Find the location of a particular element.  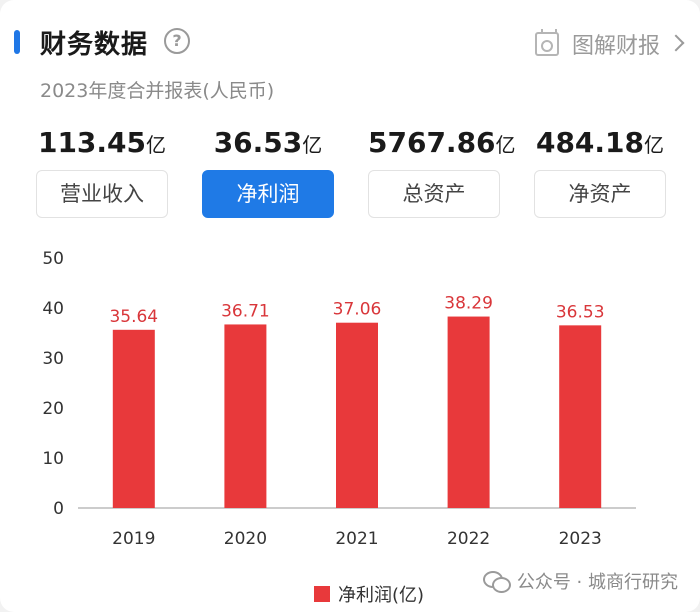

y-tick-label: 10 is located at coordinates (53, 459).